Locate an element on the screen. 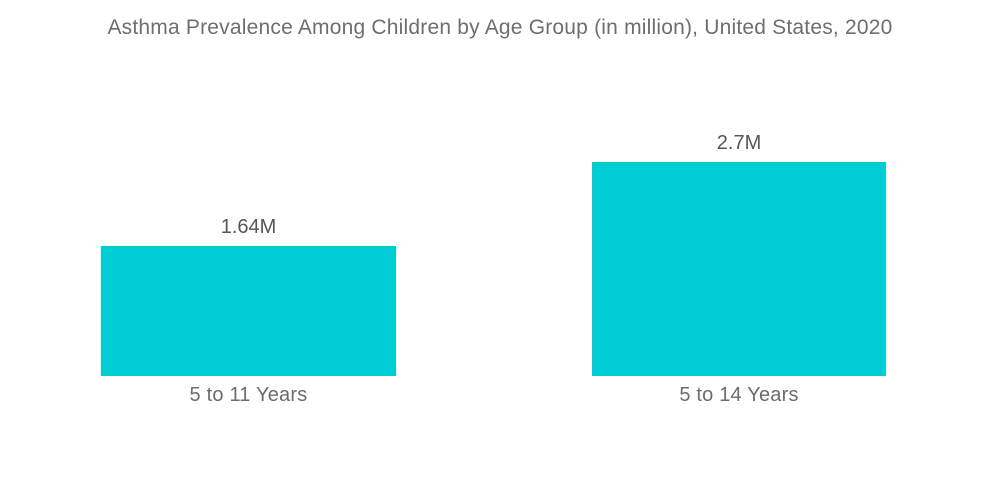 The image size is (1000, 504). bar-value-label: 1.64M is located at coordinates (248, 227).